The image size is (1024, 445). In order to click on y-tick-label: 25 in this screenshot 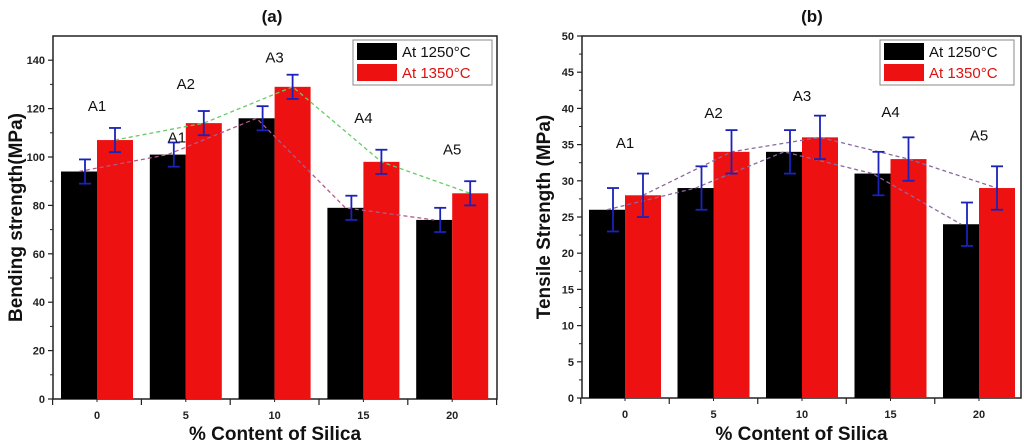, I will do `click(568, 218)`.